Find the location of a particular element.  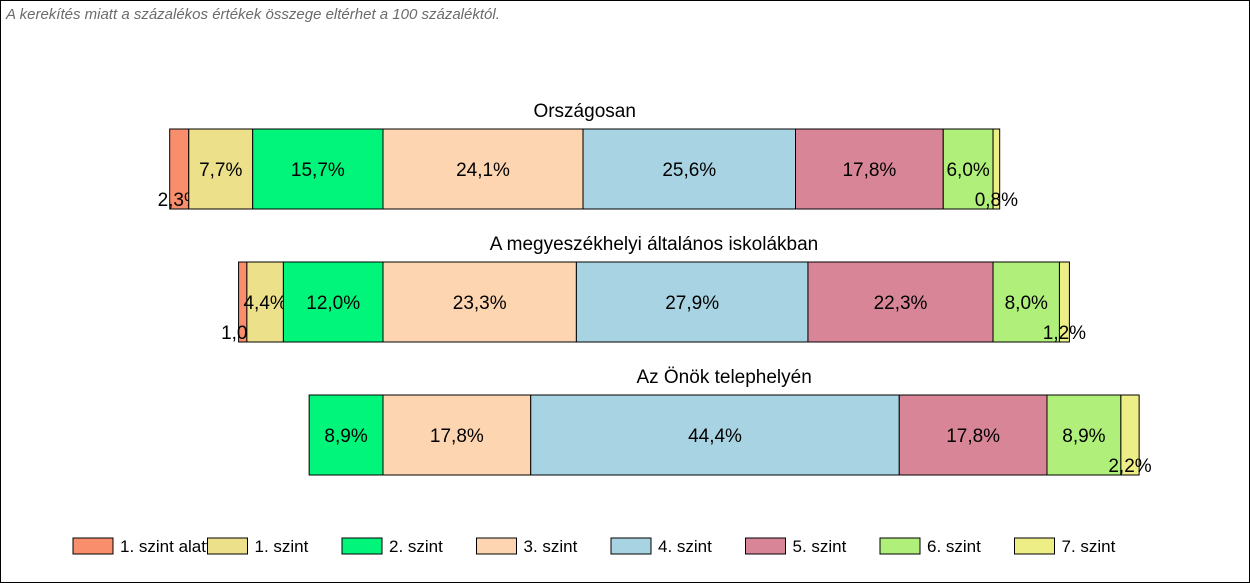

legend-item: 3. szint is located at coordinates (527, 546).